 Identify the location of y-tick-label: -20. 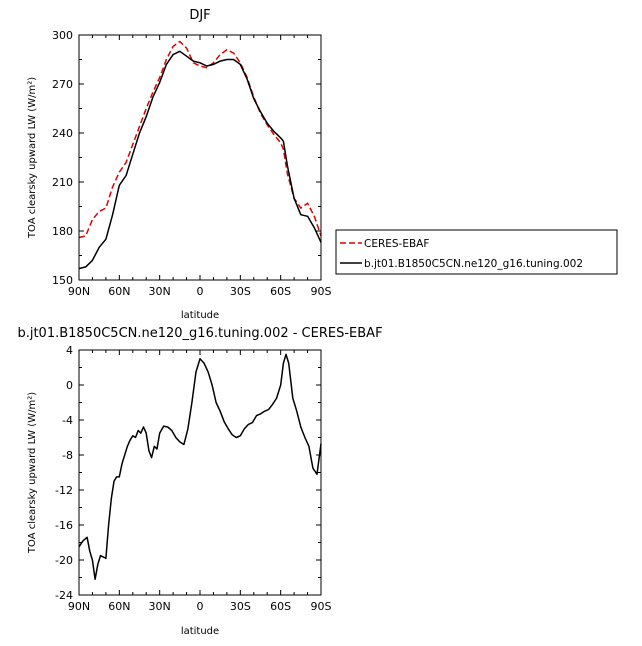
(64, 560).